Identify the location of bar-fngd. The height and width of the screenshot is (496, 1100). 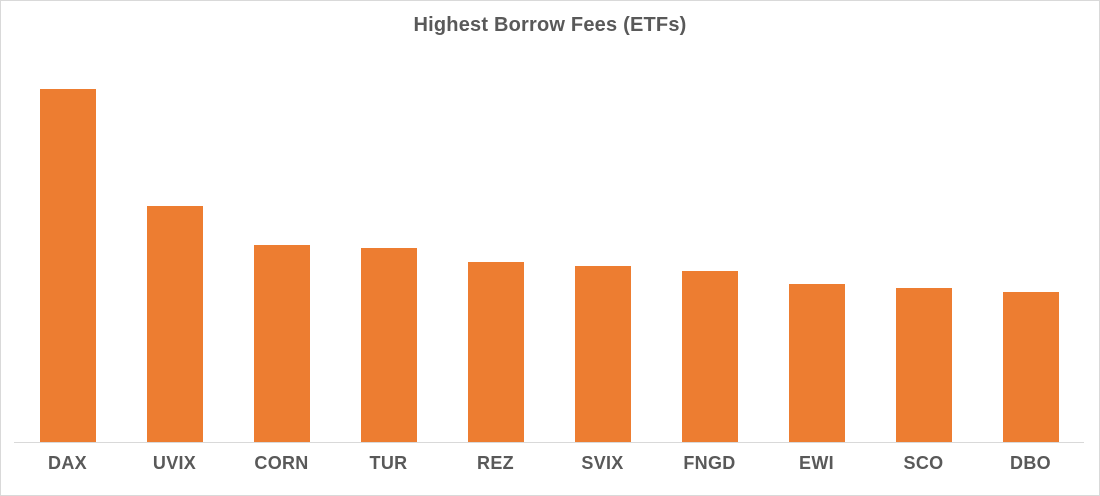
(709, 356).